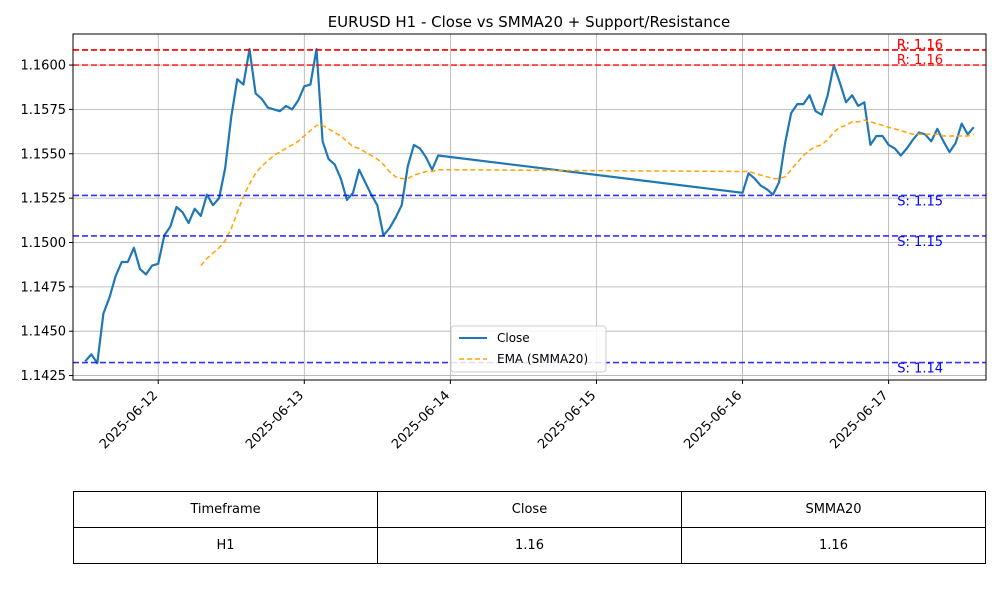 The width and height of the screenshot is (1000, 600). I want to click on legend-box, so click(528, 349).